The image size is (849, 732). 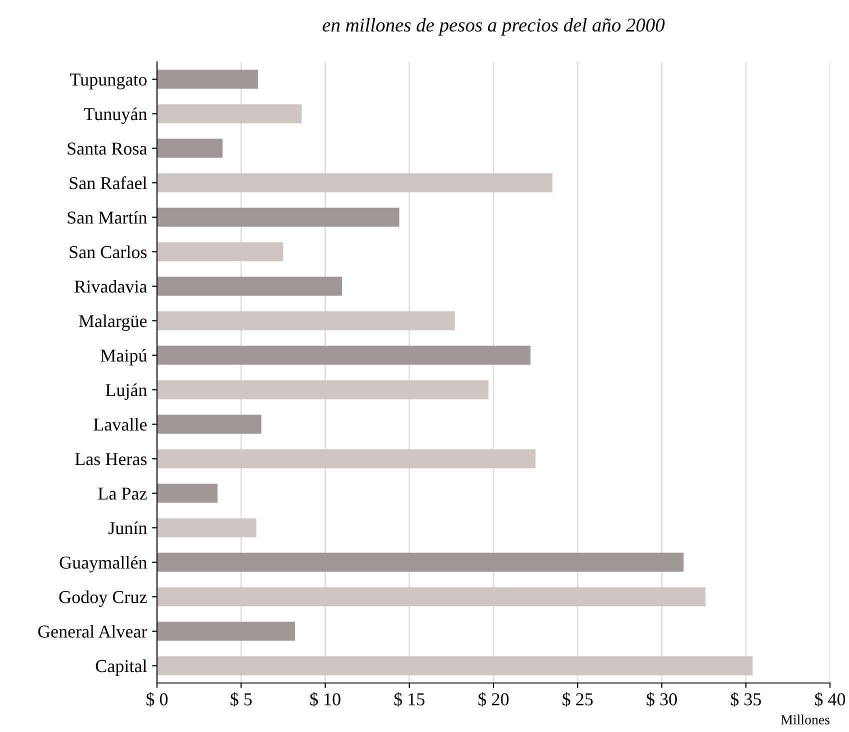 I want to click on y-tick-label: Rivadavia, so click(x=111, y=286).